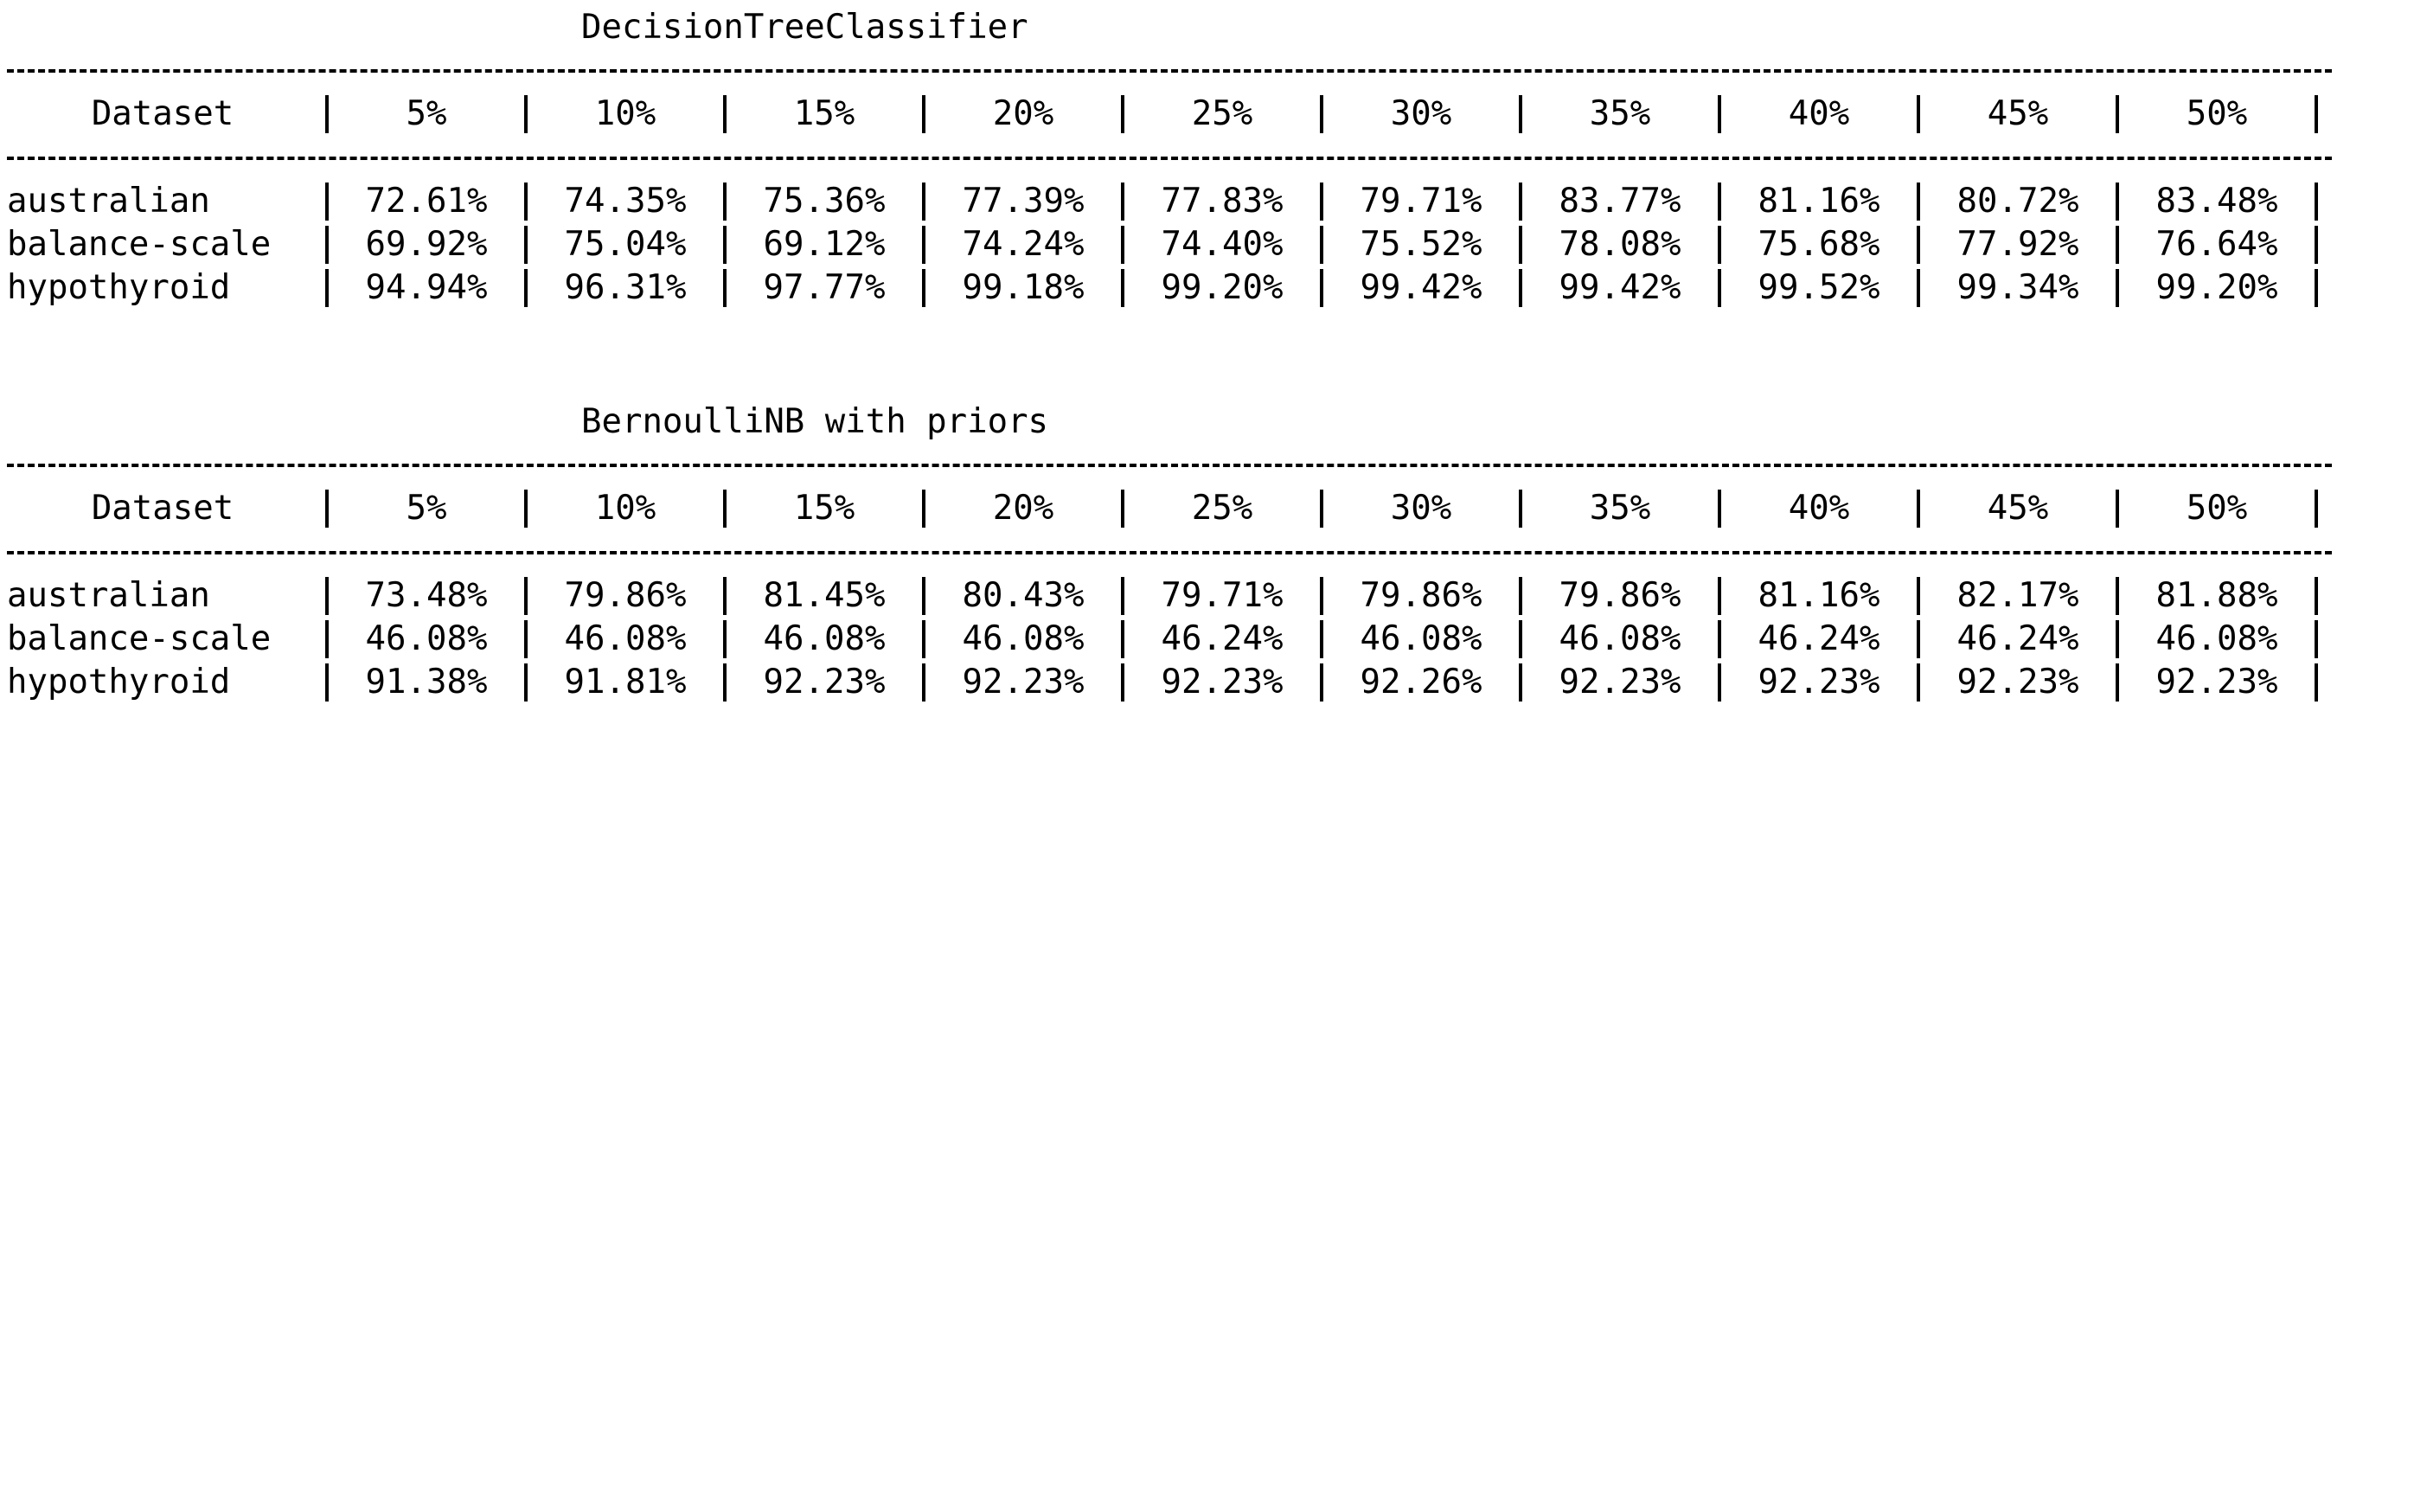 The width and height of the screenshot is (2414, 1512). What do you see at coordinates (2017, 244) in the screenshot?
I see `value-cell: 77.92%` at bounding box center [2017, 244].